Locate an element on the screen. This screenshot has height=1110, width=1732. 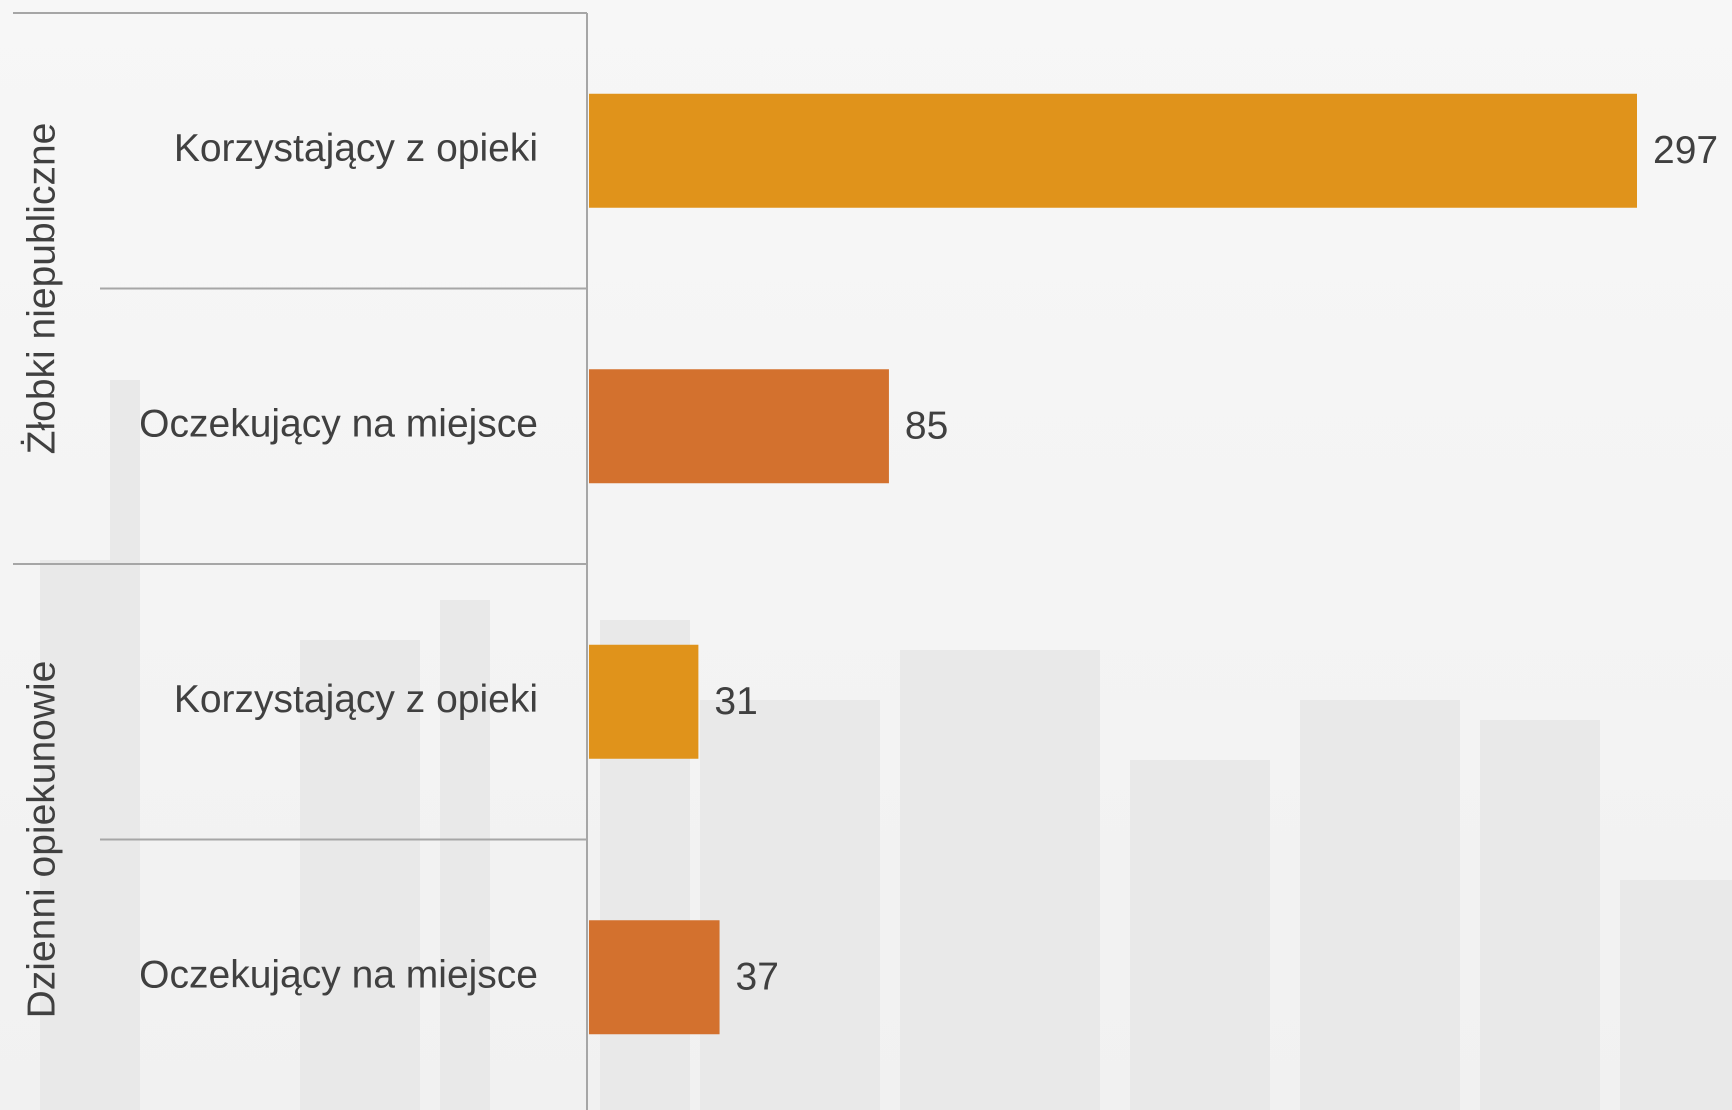
group-label: Dzienni opiekunowie is located at coordinates (41, 840).